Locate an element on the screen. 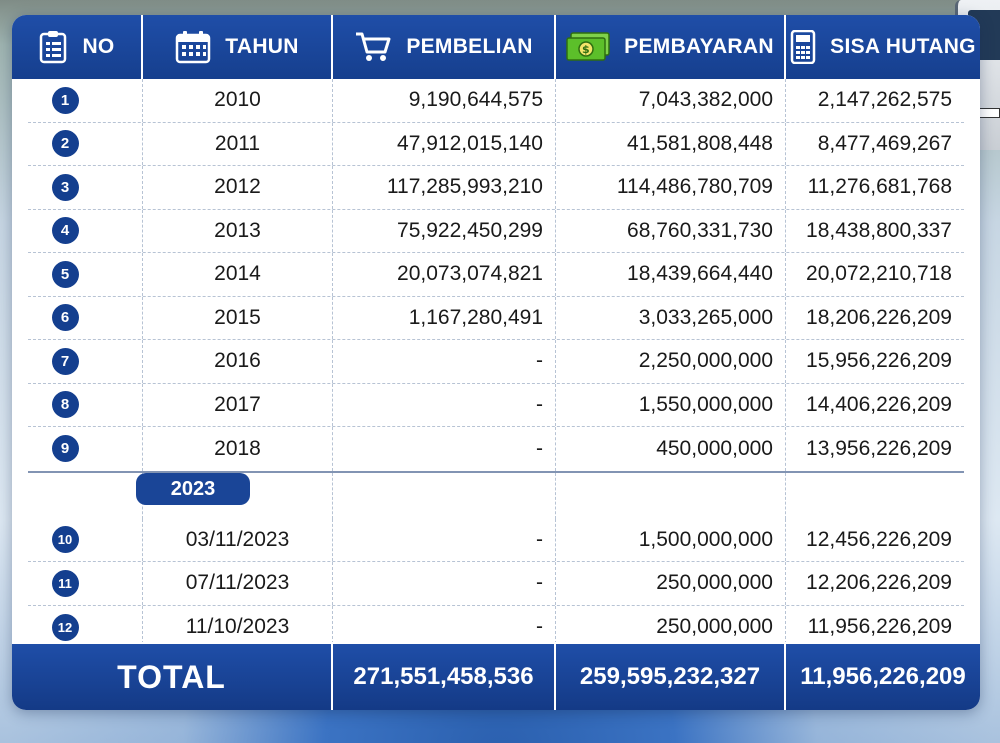 The image size is (1000, 743). group-year-label: 2023 is located at coordinates (193, 489).